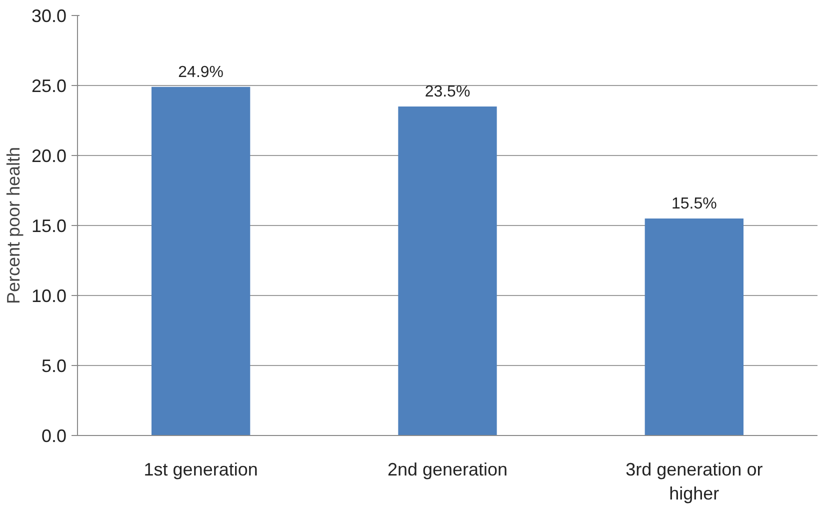 The image size is (832, 506). What do you see at coordinates (447, 470) in the screenshot?
I see `x-tick-label: 2nd generation` at bounding box center [447, 470].